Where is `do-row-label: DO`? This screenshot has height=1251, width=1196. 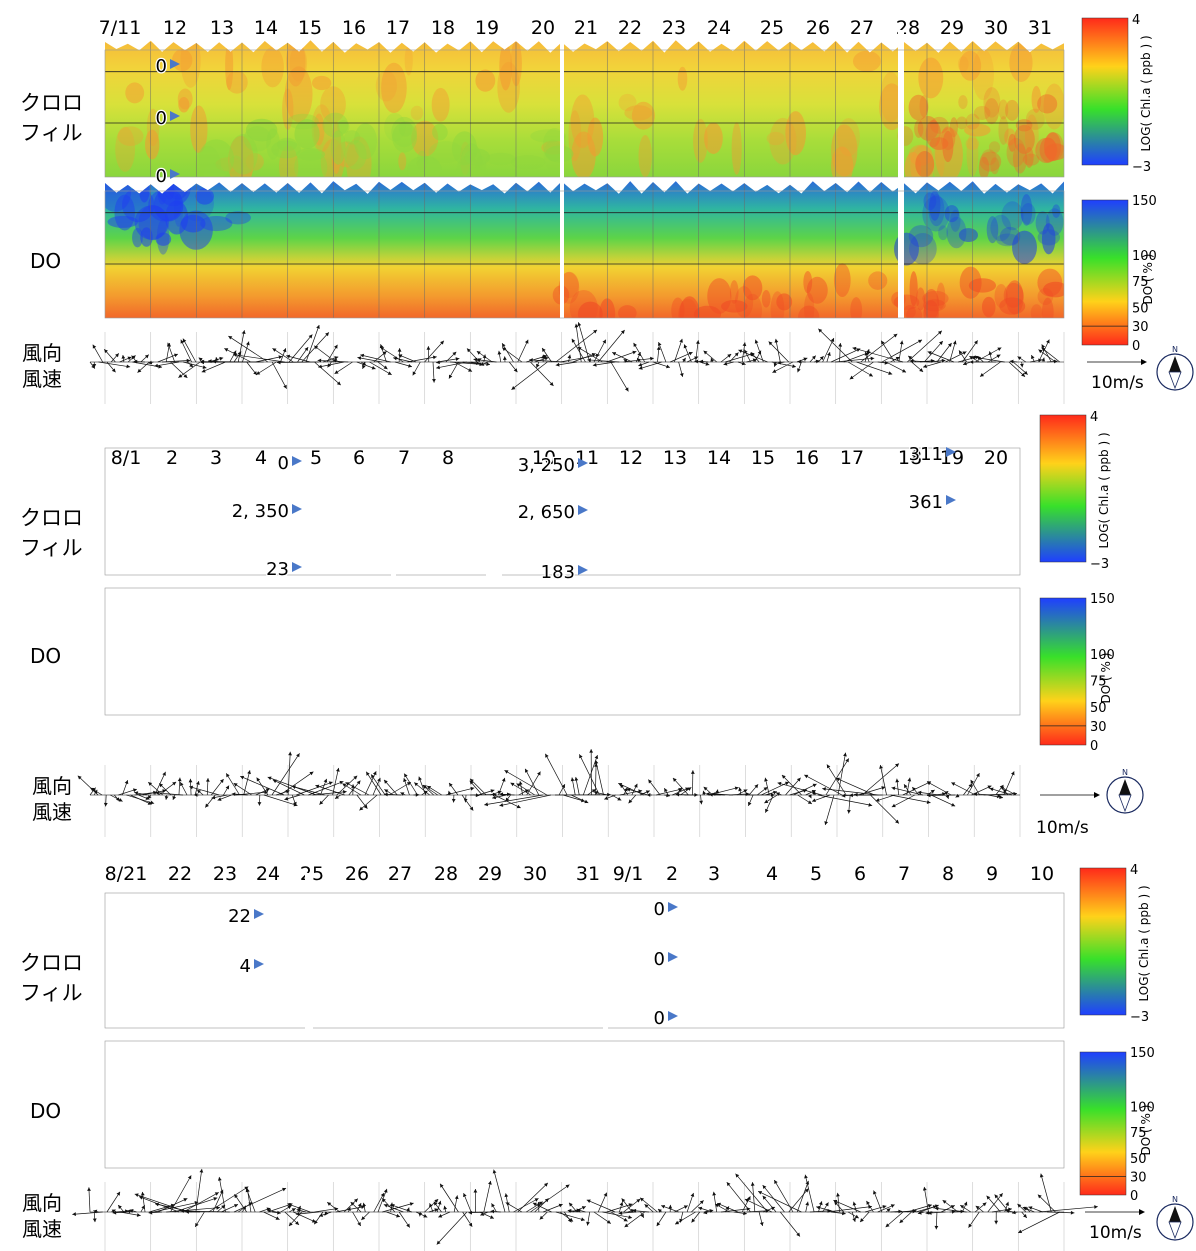
do-row-label: DO is located at coordinates (45, 261).